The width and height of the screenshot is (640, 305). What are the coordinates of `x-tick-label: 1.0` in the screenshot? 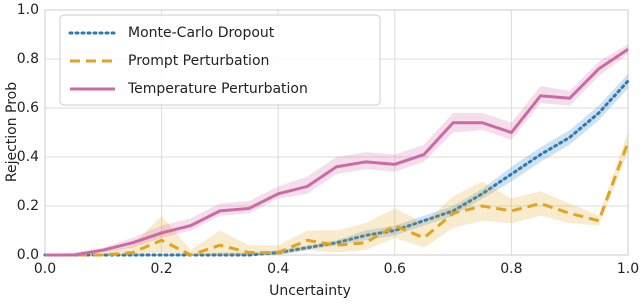 It's located at (628, 269).